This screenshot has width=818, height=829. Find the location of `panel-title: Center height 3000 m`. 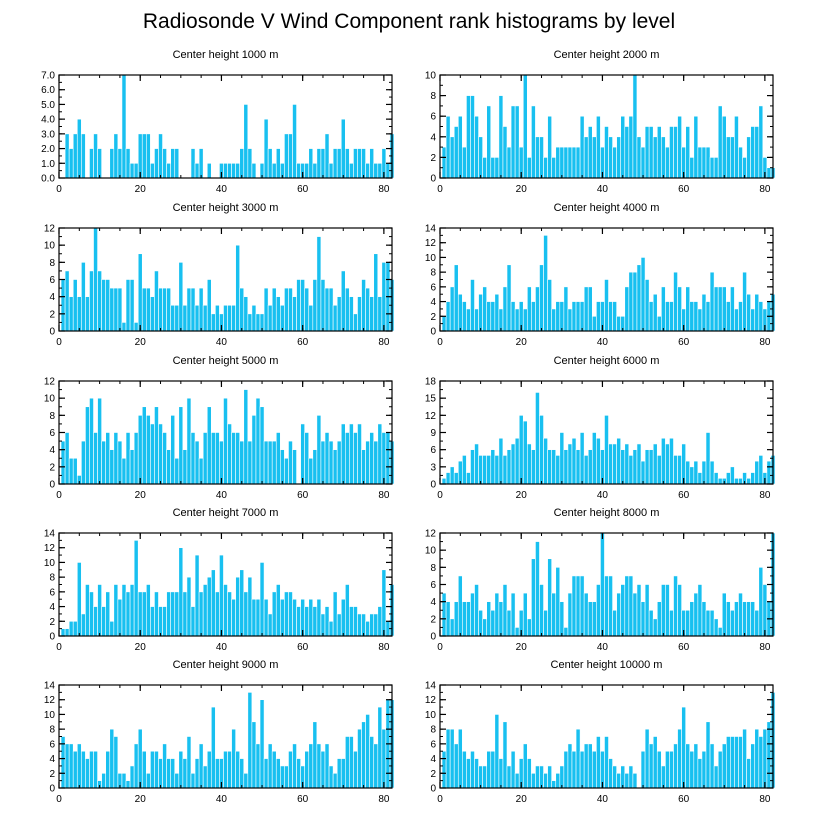

panel-title: Center height 3000 m is located at coordinates (226, 208).